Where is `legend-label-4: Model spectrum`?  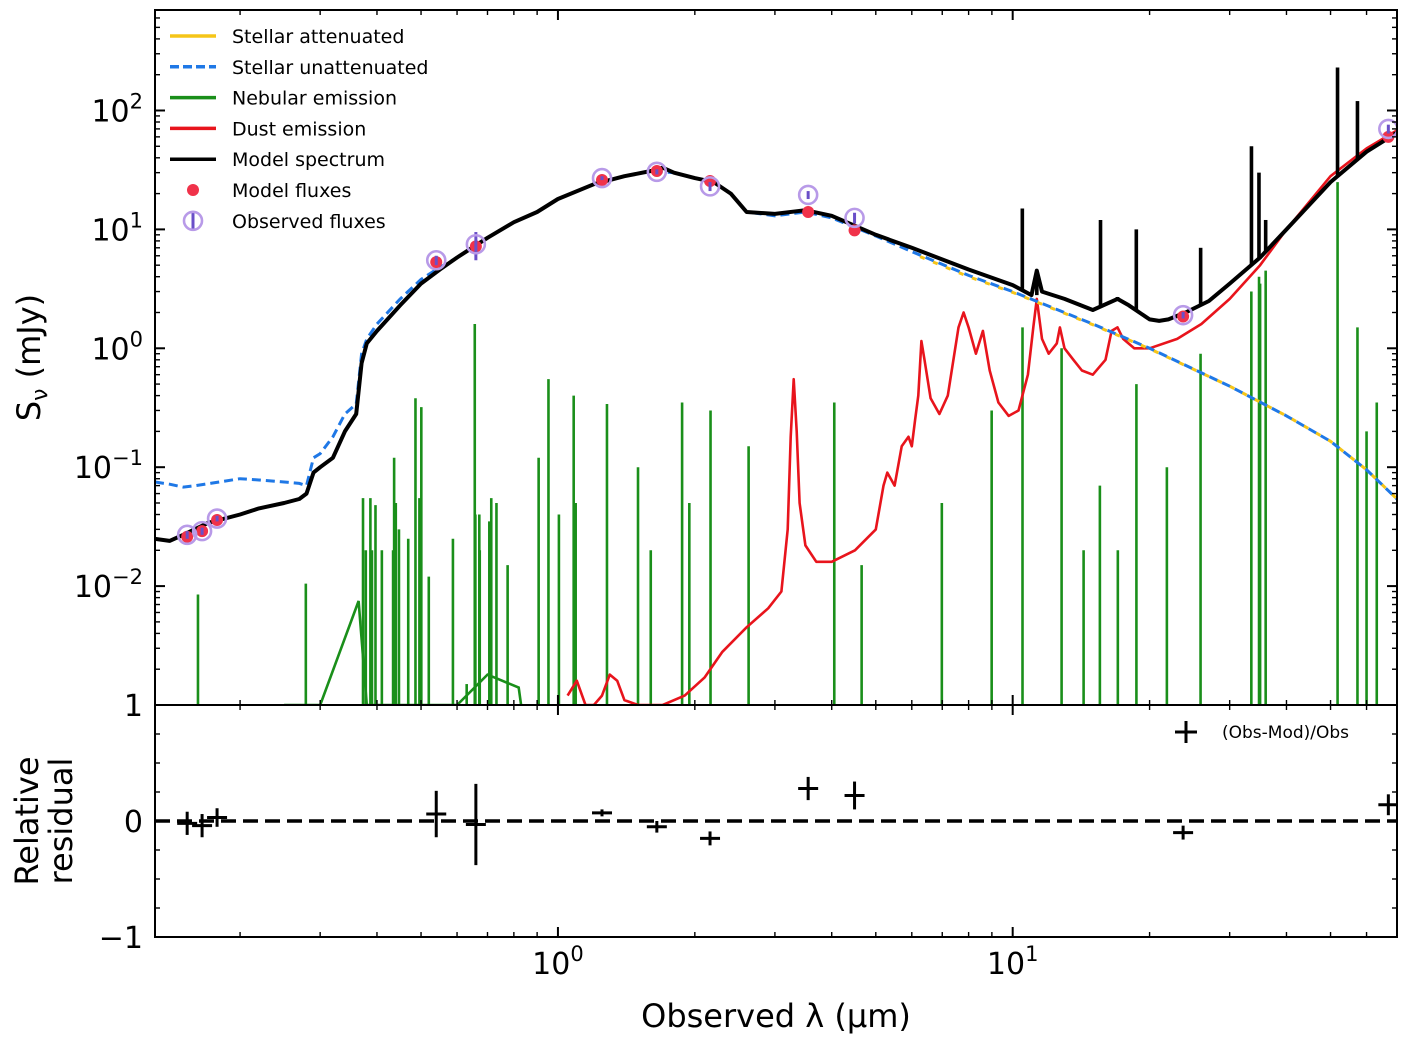 legend-label-4: Model spectrum is located at coordinates (308, 160).